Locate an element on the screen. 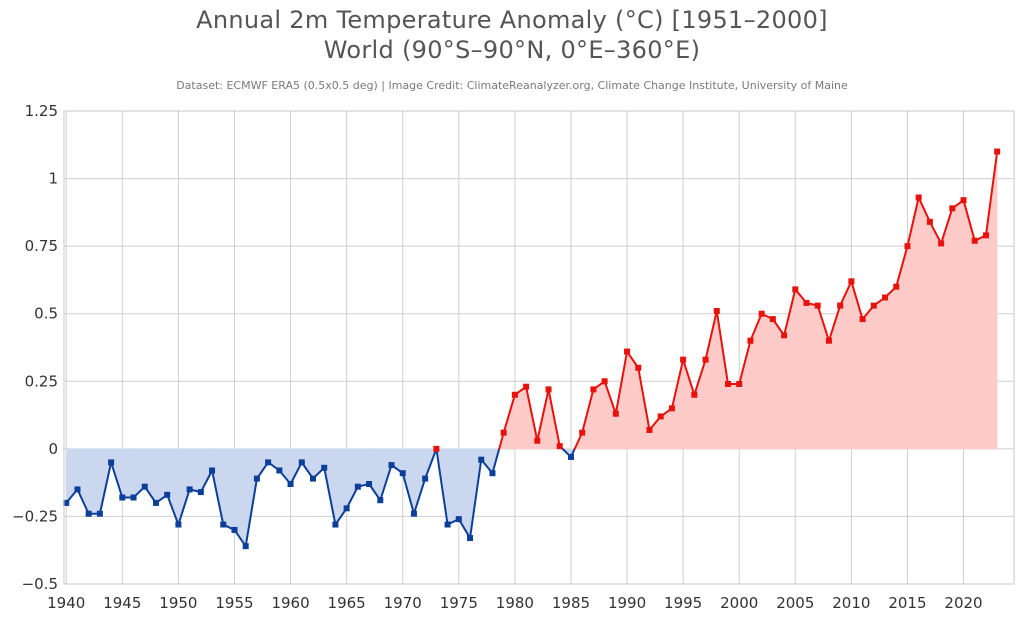  y-tick-label: 0 is located at coordinates (53, 449).